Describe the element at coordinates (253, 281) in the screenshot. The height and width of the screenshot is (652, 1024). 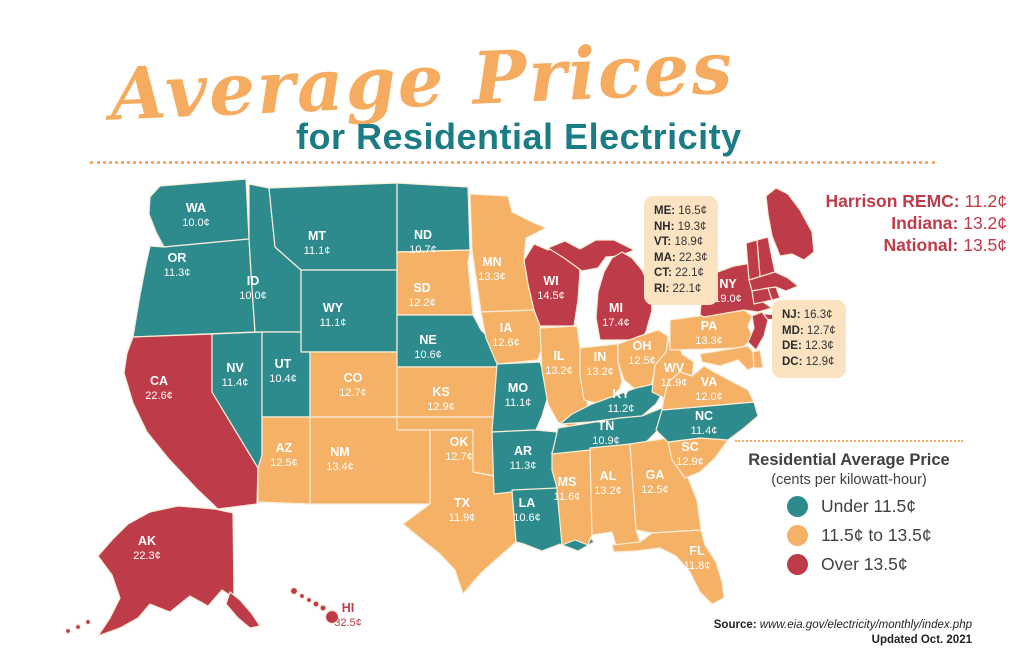
I see `state-label-ID: ID` at that location.